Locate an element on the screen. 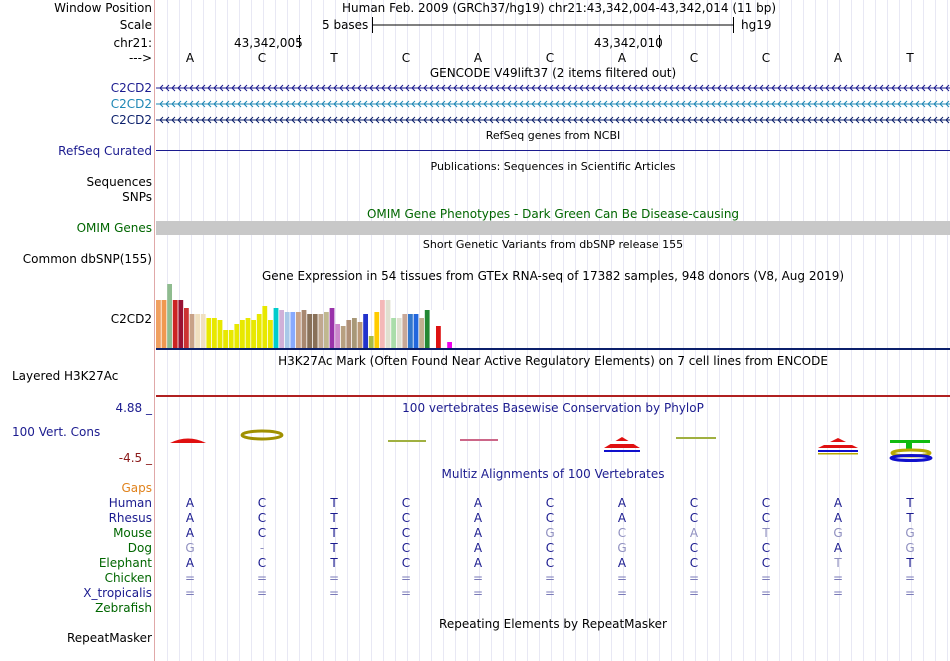 The image size is (950, 661). phylop-track-label: 100 Vert. Cons is located at coordinates (56, 432).